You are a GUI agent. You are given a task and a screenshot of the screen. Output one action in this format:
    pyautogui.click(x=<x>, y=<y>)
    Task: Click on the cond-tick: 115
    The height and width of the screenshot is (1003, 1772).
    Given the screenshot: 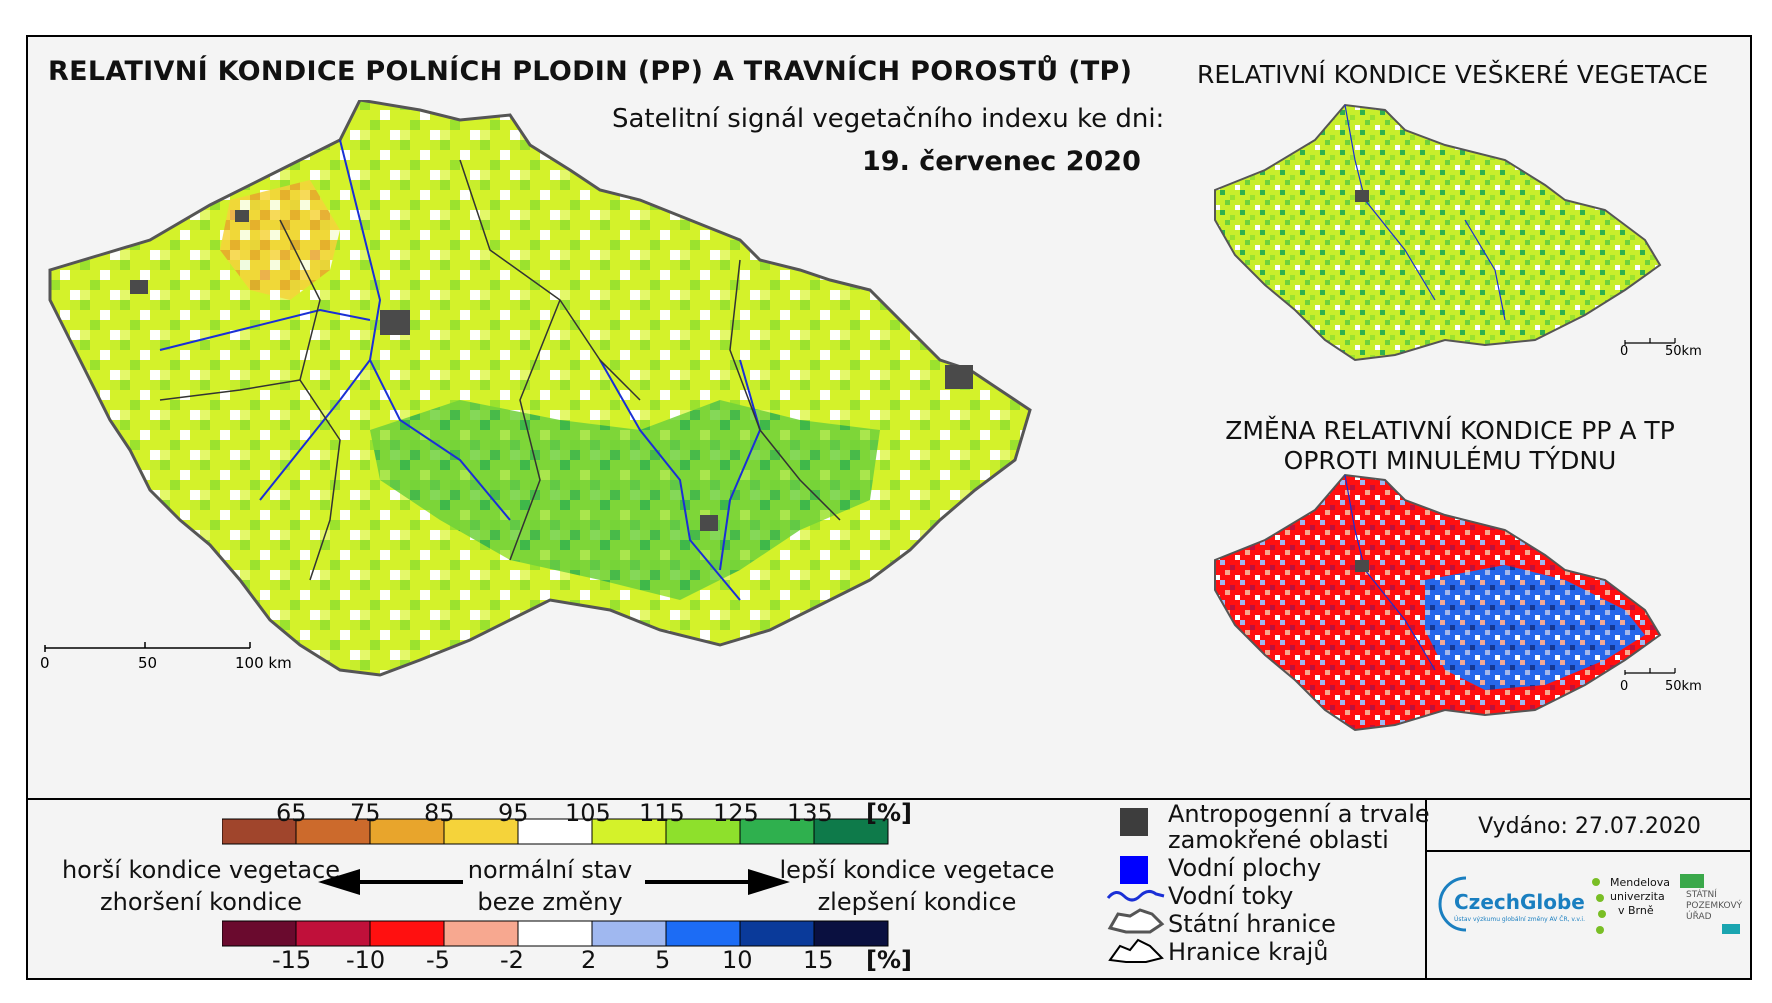 What is the action you would take?
    pyautogui.click(x=662, y=813)
    